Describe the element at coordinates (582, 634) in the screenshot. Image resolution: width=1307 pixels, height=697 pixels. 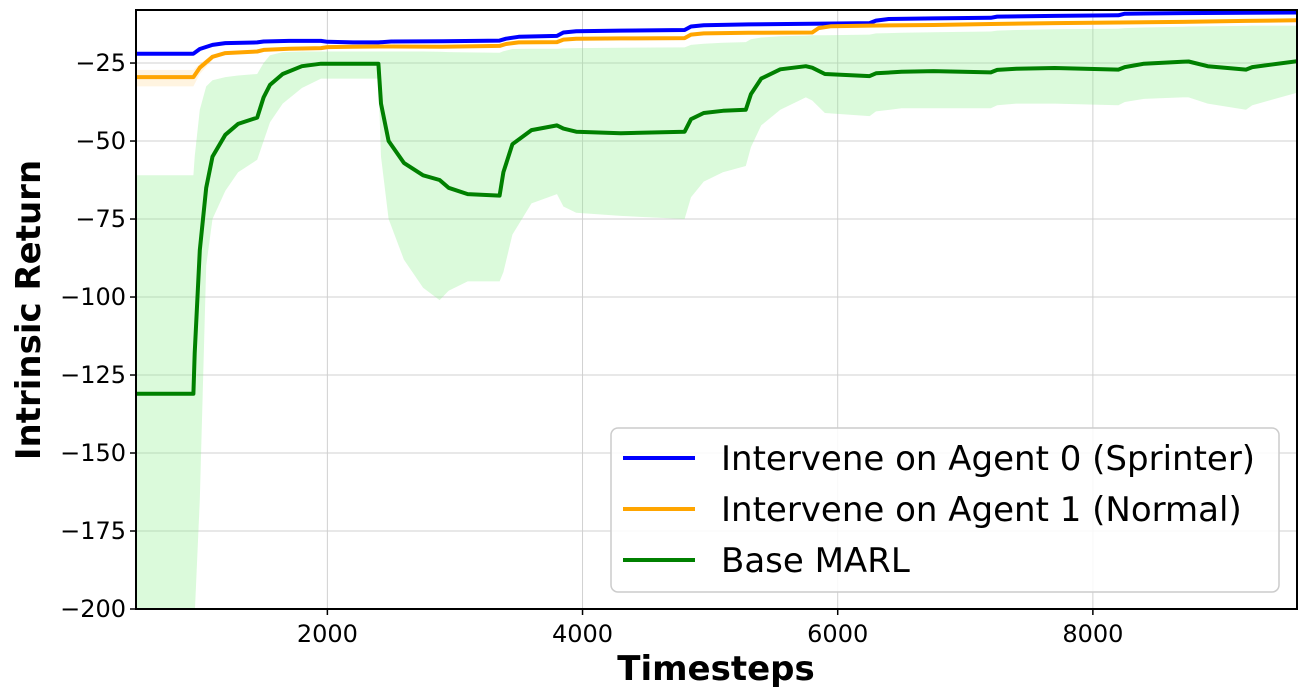
I see `x-tick-label: 4000` at that location.